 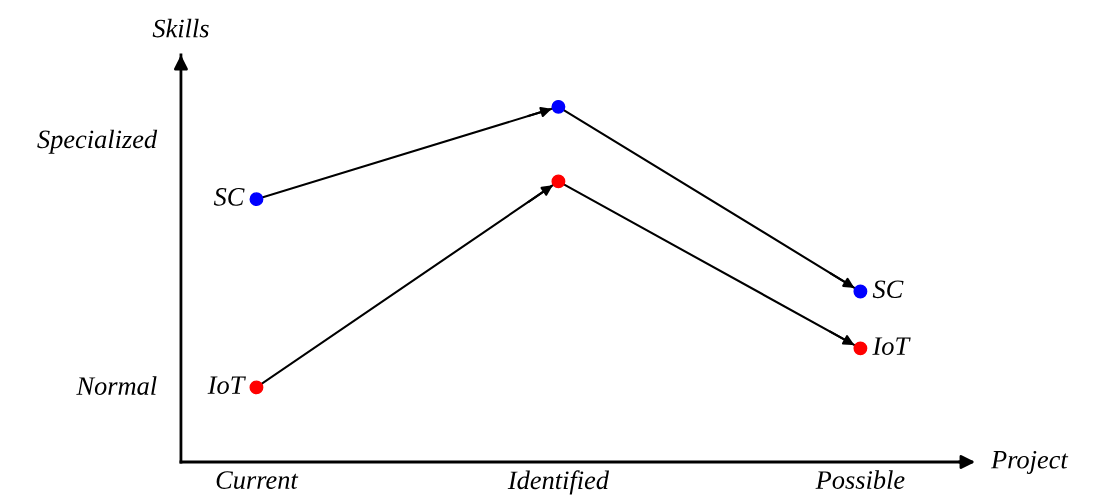 What do you see at coordinates (888, 289) in the screenshot?
I see `legend-label: SC` at bounding box center [888, 289].